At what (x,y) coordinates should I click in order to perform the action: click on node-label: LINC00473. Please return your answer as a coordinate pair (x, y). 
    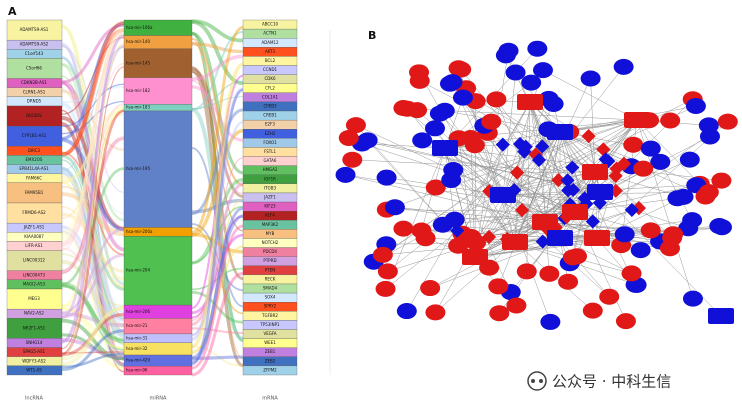
    Looking at the image, I should click on (34, 274).